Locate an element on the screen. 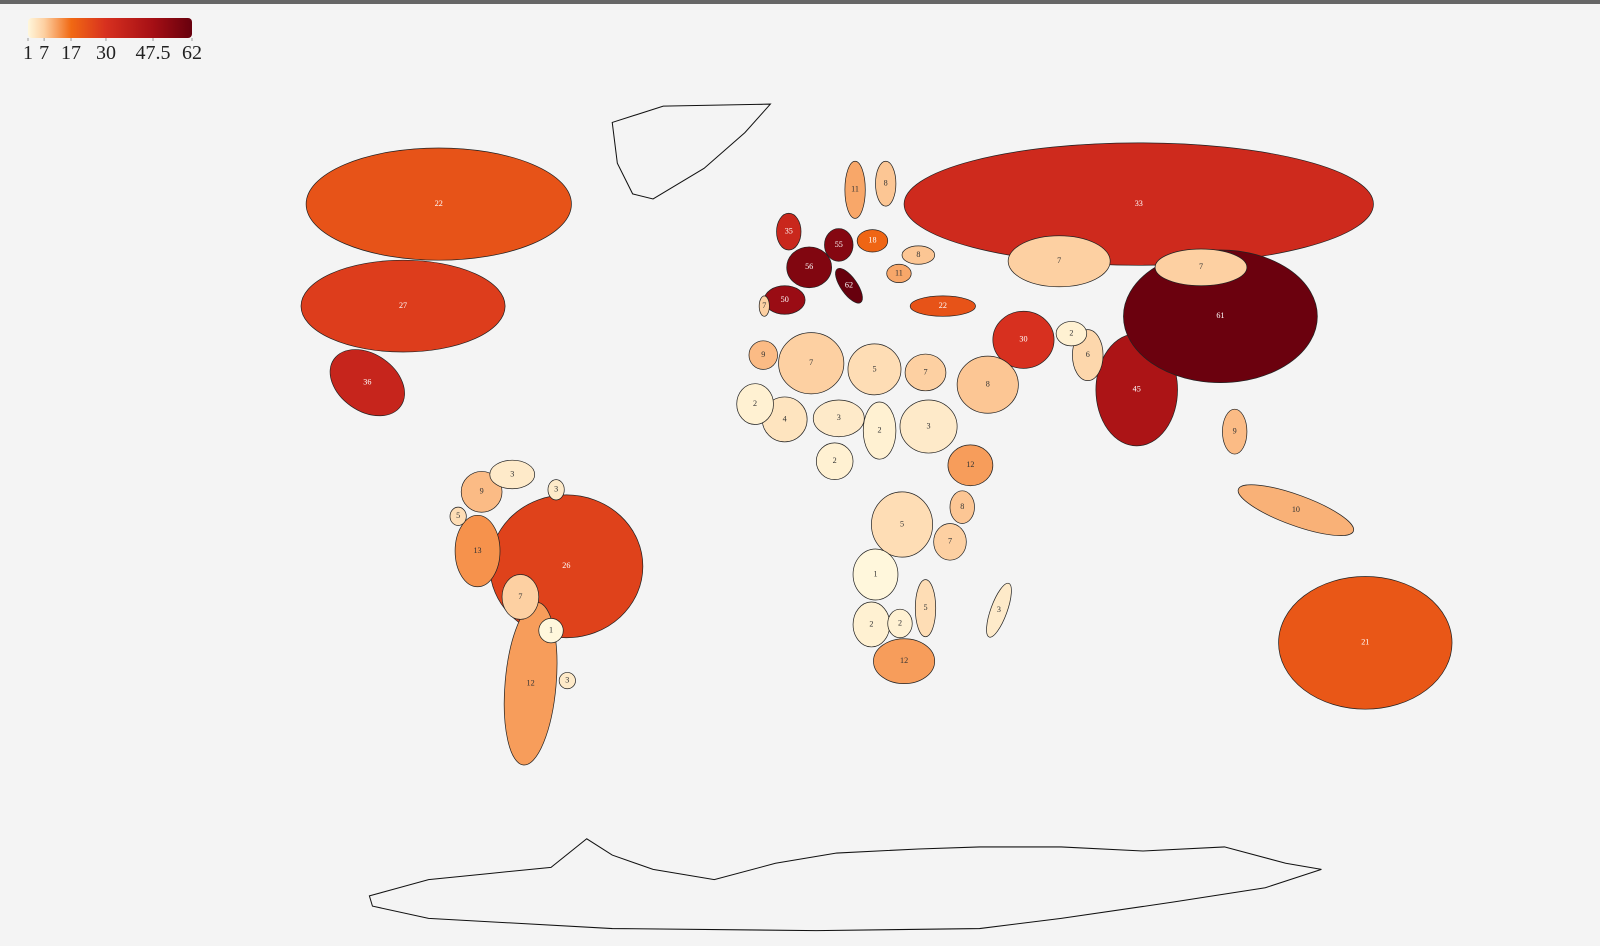  region-label: 61 is located at coordinates (1220, 315).